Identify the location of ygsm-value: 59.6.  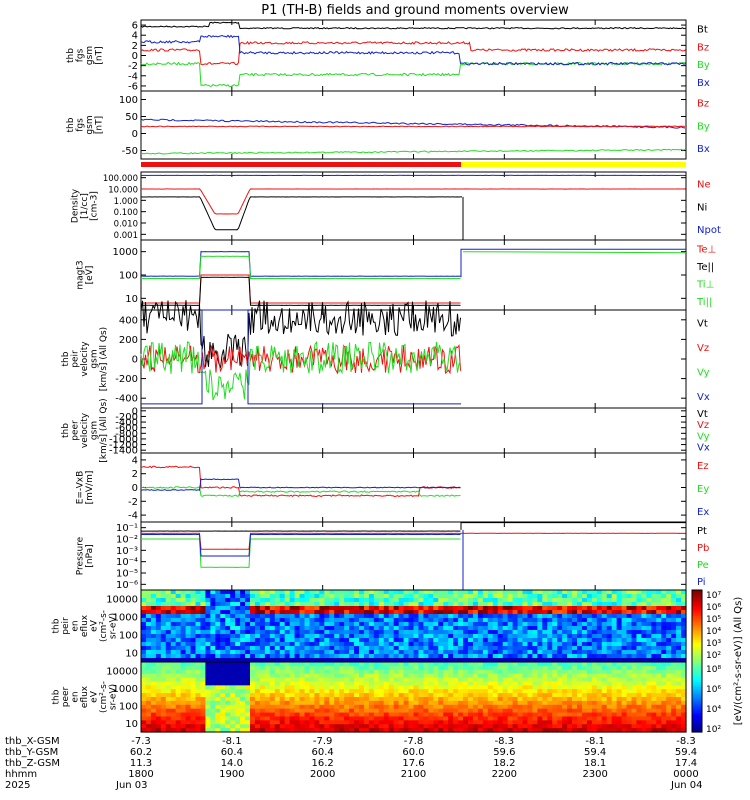
(504, 752).